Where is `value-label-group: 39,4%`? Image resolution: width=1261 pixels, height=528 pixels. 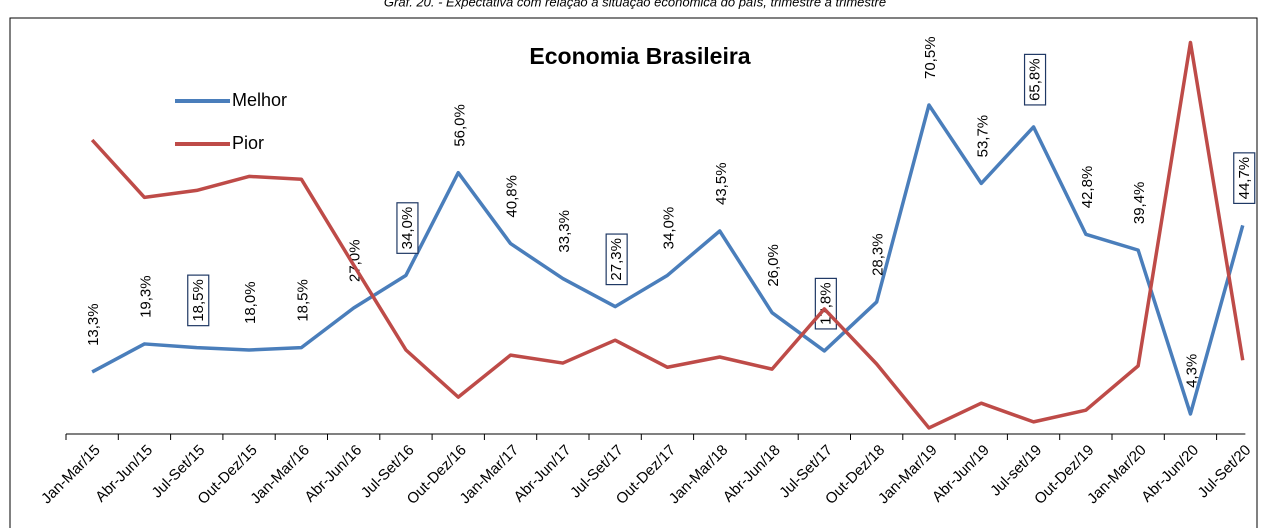
value-label-group: 39,4% is located at coordinates (1139, 203).